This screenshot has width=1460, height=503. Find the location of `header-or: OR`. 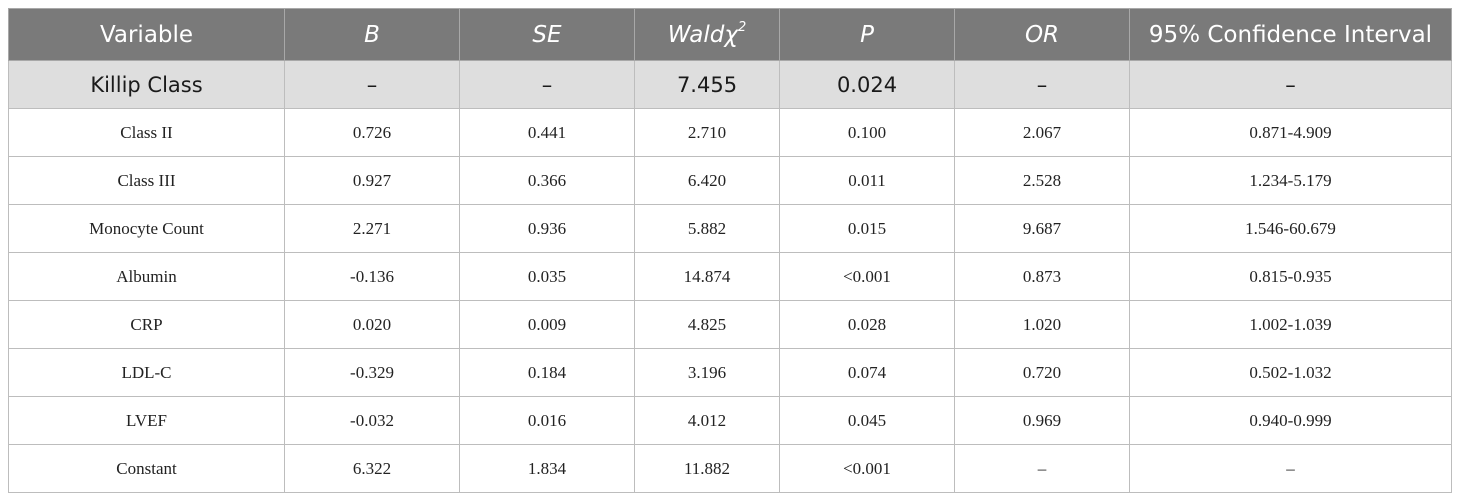

header-or: OR is located at coordinates (1042, 34).